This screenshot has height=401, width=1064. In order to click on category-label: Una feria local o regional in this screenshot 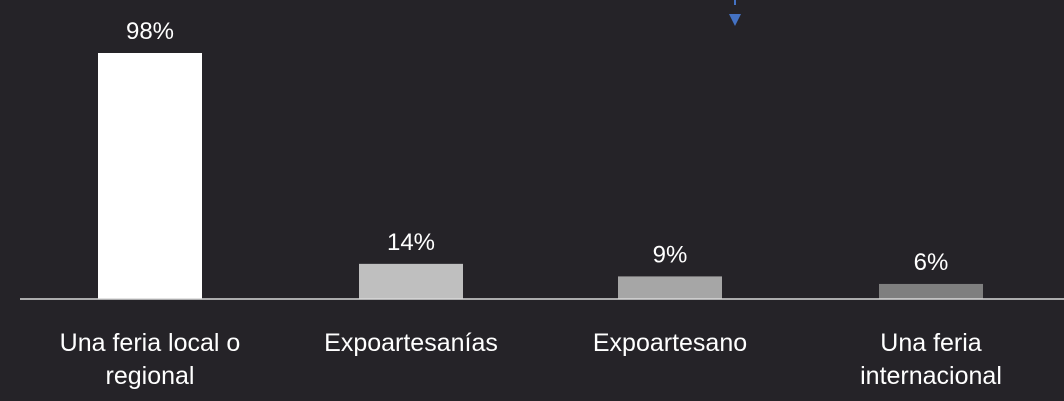, I will do `click(150, 359)`.